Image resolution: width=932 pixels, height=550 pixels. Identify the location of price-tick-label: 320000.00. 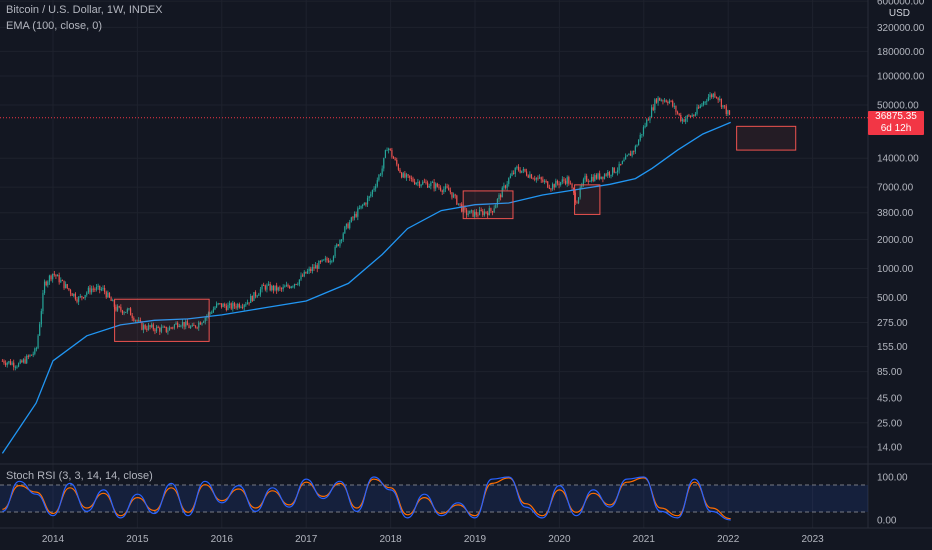
(901, 28).